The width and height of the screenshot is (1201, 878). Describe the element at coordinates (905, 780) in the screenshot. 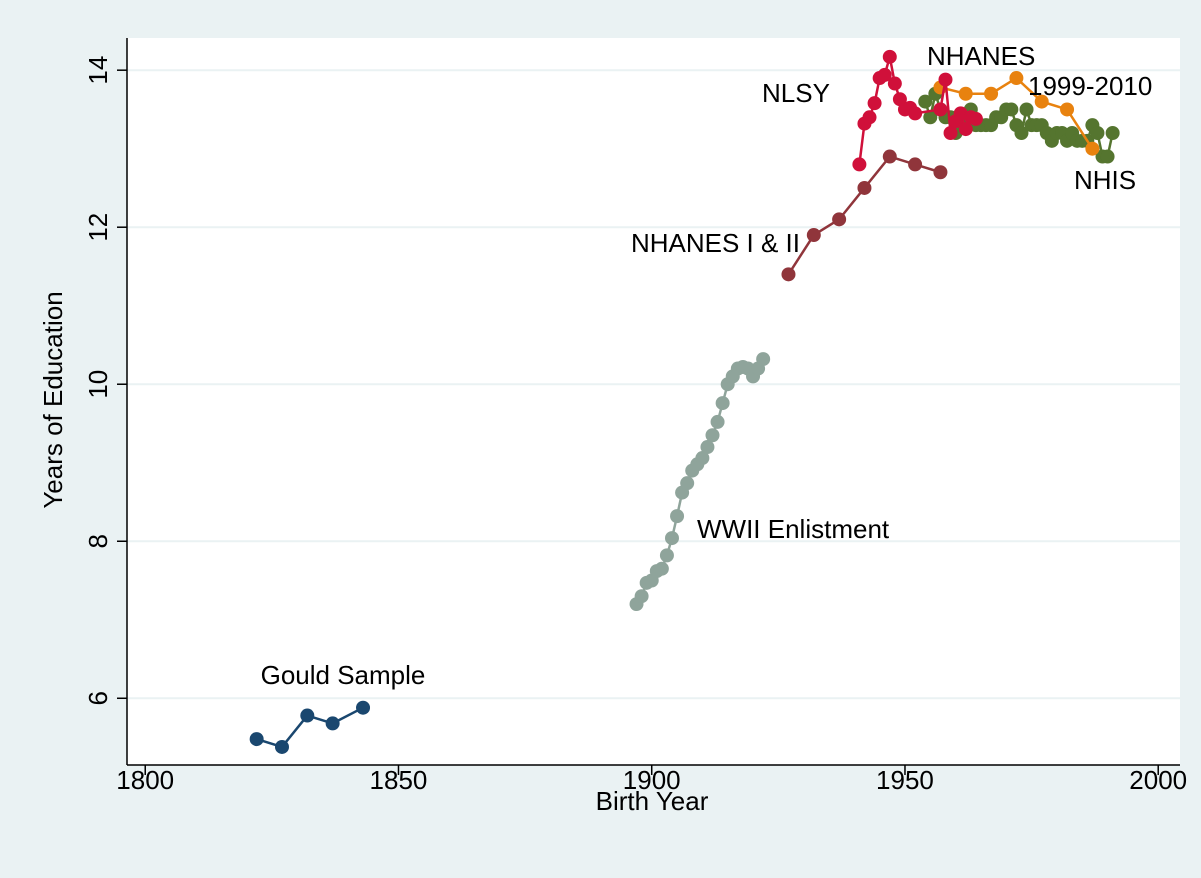

I see `x-tick-label: 1950` at that location.